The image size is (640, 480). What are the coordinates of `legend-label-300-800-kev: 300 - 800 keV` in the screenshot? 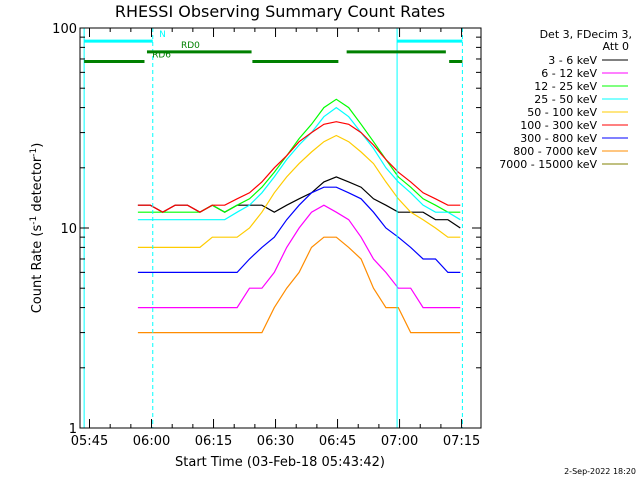 It's located at (558, 138).